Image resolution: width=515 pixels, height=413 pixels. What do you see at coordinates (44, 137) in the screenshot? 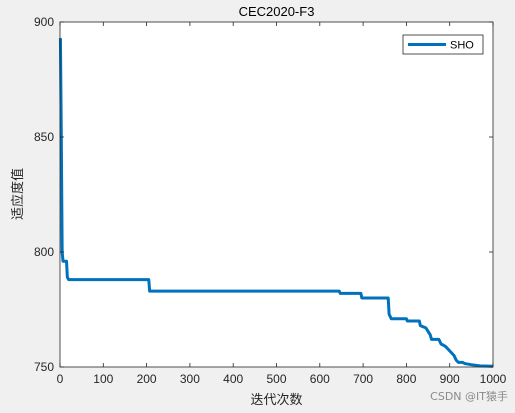
I see `y-tick-label: 850` at bounding box center [44, 137].